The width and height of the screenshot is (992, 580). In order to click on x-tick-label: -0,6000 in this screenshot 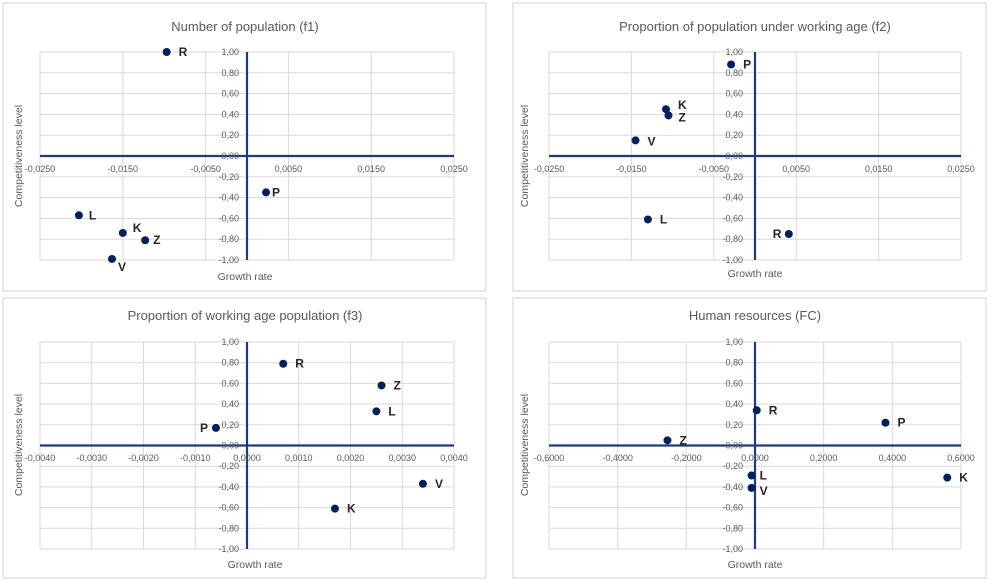, I will do `click(549, 458)`.